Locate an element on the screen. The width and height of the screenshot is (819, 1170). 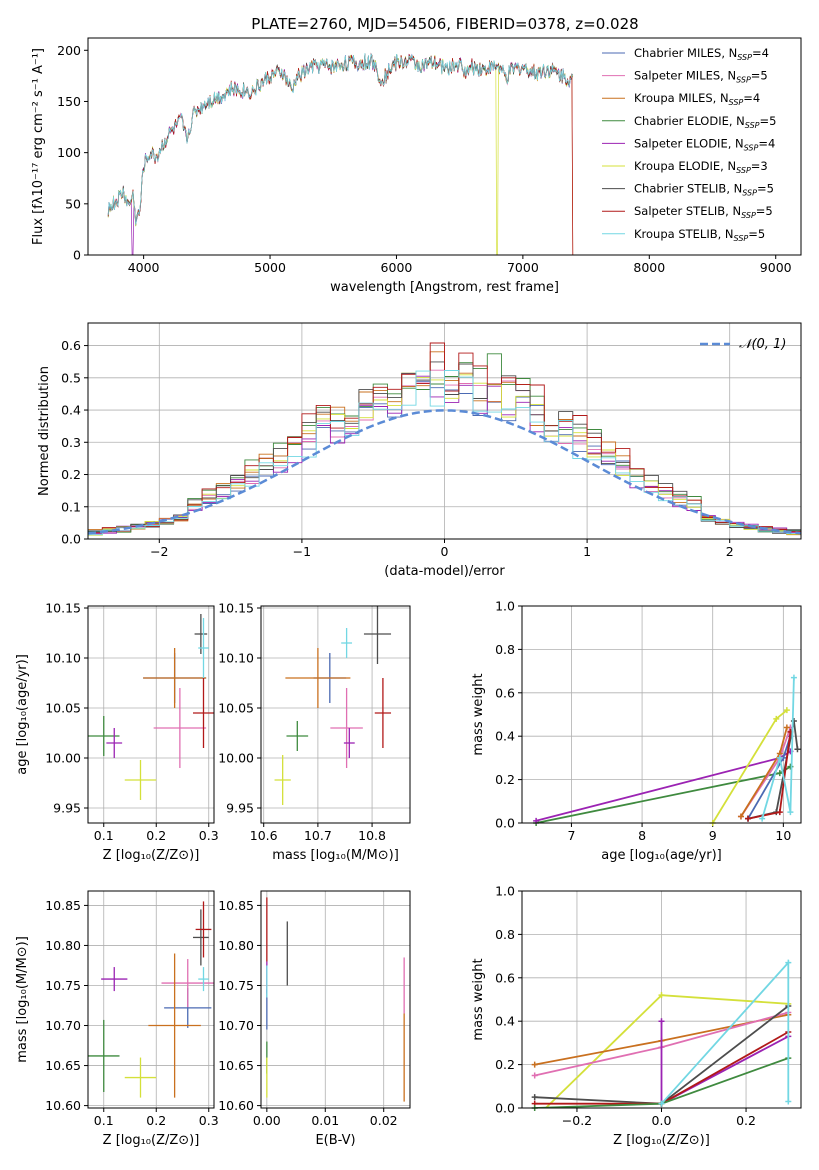
mass-vs-z-tick-label-y: 10.70 is located at coordinates (63, 1025).